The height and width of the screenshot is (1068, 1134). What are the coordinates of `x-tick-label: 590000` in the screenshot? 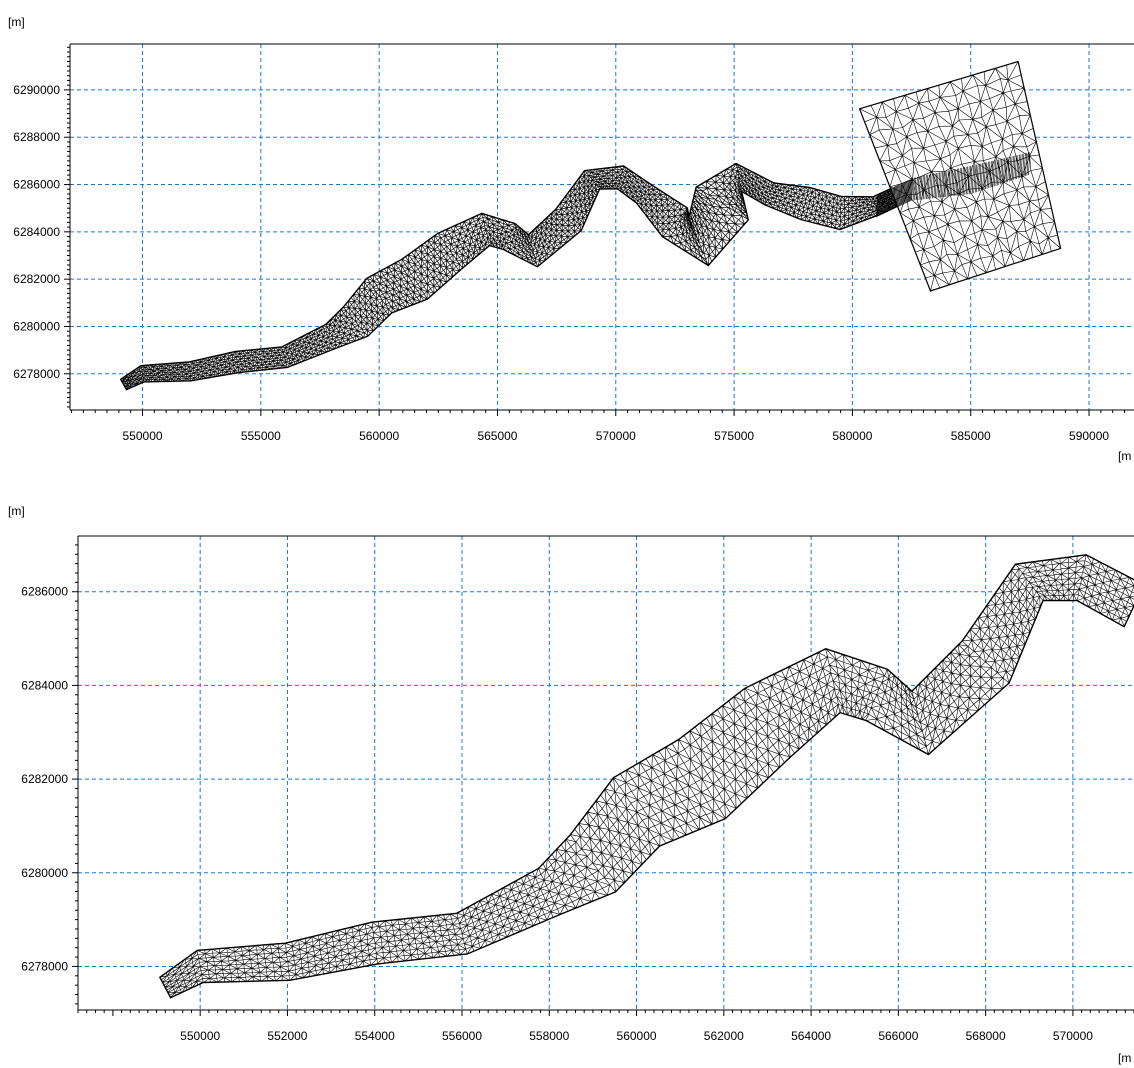 It's located at (1089, 436).